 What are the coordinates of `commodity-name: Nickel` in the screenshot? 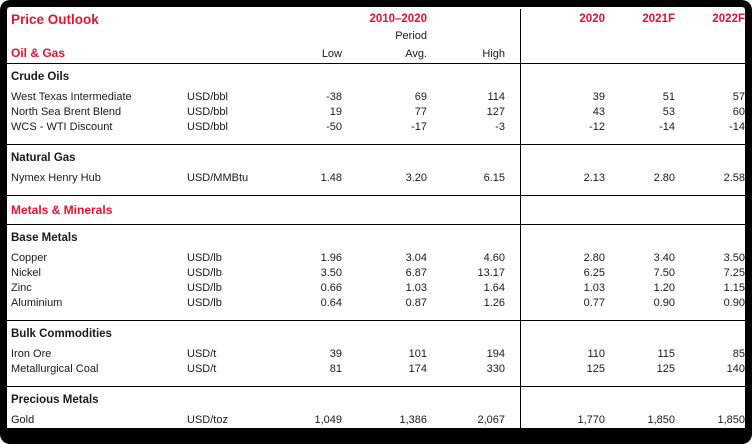 It's located at (26, 273).